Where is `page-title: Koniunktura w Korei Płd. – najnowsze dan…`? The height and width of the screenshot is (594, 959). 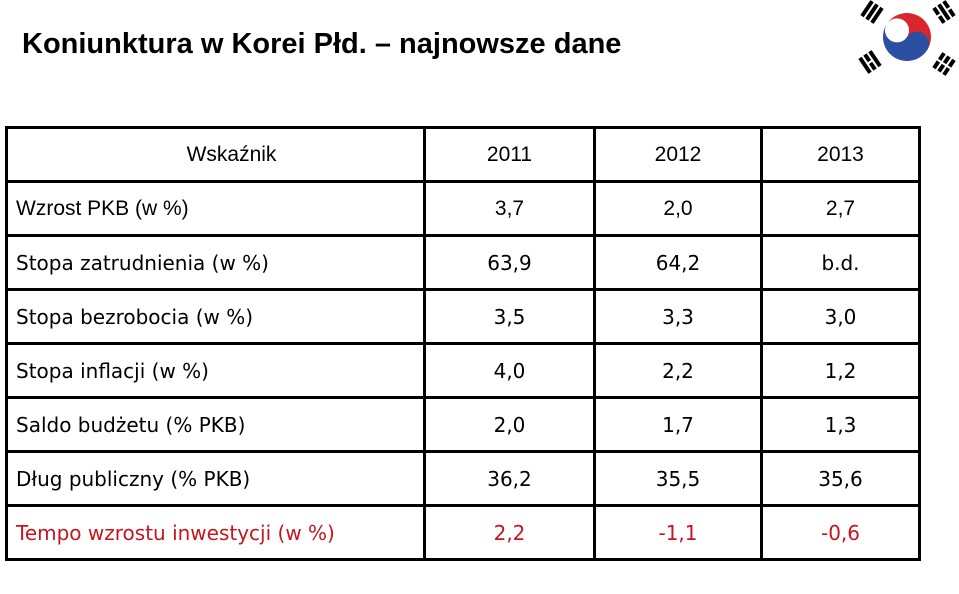 page-title: Koniunktura w Korei Płd. – najnowsze dan… is located at coordinates (322, 44).